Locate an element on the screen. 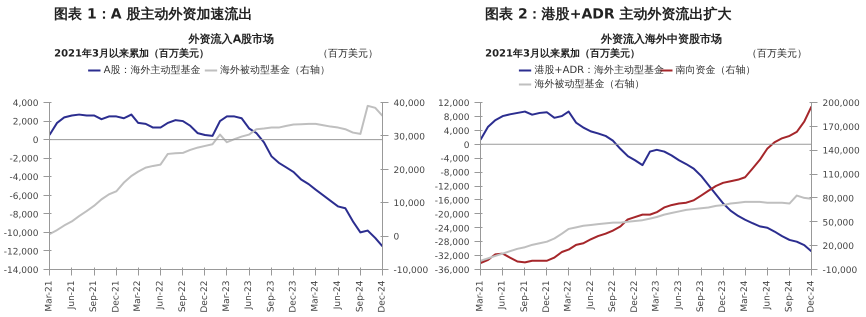 This screenshot has height=317, width=866. y-tick-label: -2,000 is located at coordinates (24, 159).